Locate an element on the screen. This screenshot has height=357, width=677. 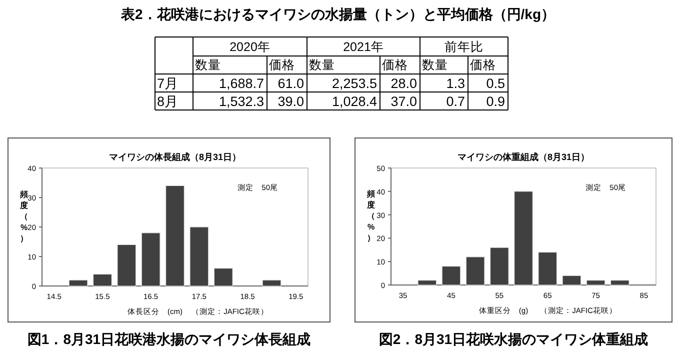
text: 2,253.5 is located at coordinates (354, 83).